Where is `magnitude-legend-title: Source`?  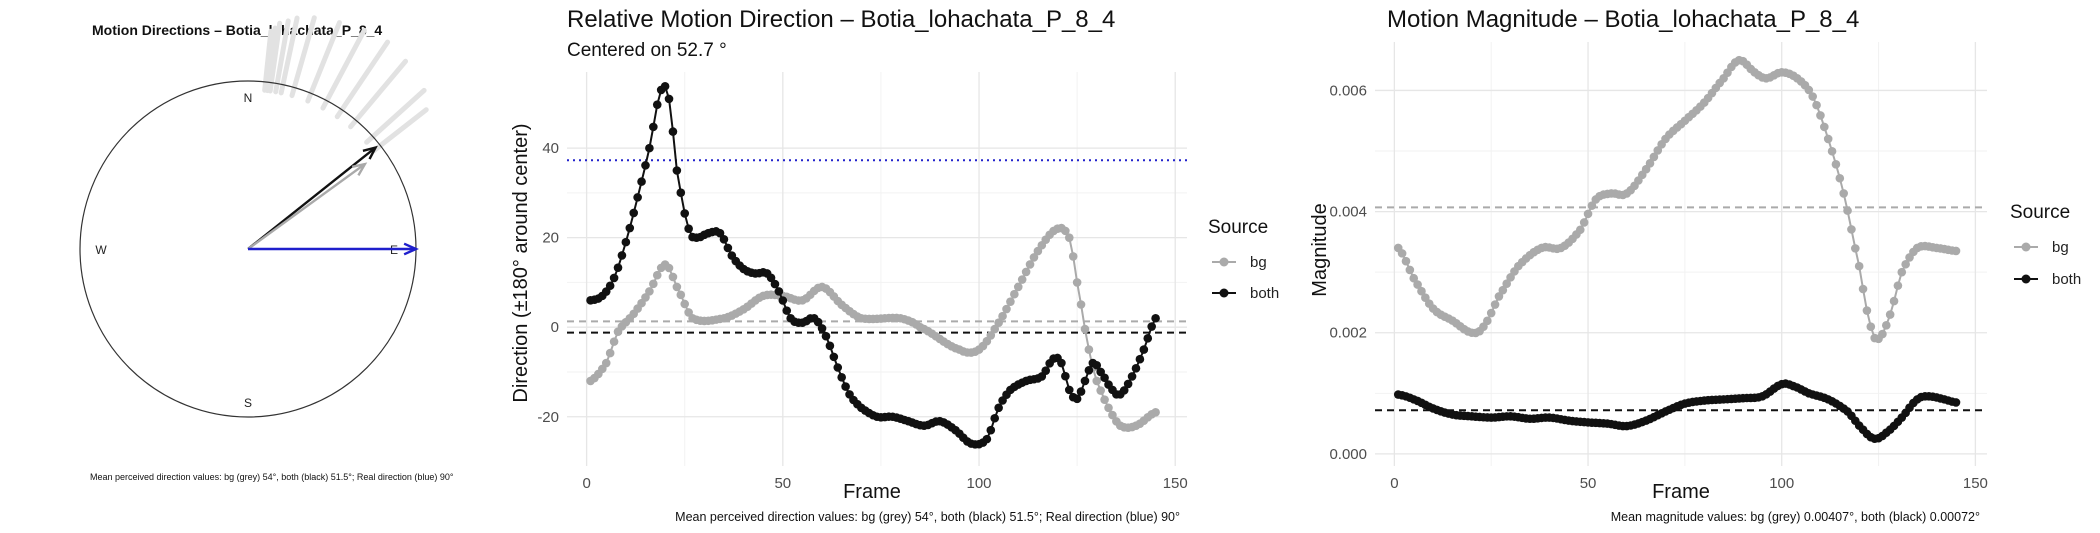 magnitude-legend-title: Source is located at coordinates (2040, 212).